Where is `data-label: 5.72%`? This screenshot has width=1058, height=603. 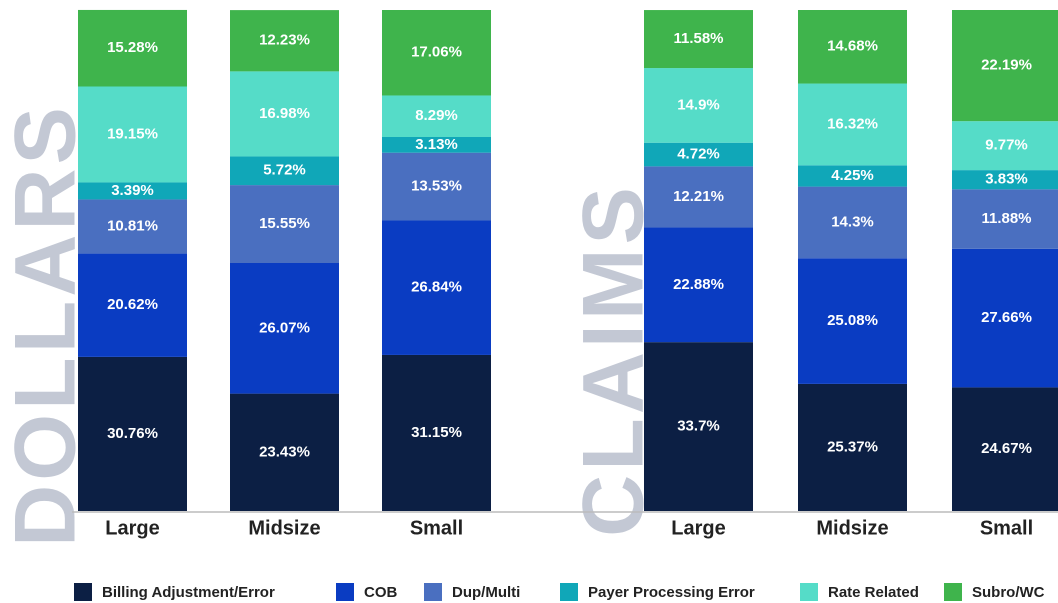 data-label: 5.72% is located at coordinates (284, 170).